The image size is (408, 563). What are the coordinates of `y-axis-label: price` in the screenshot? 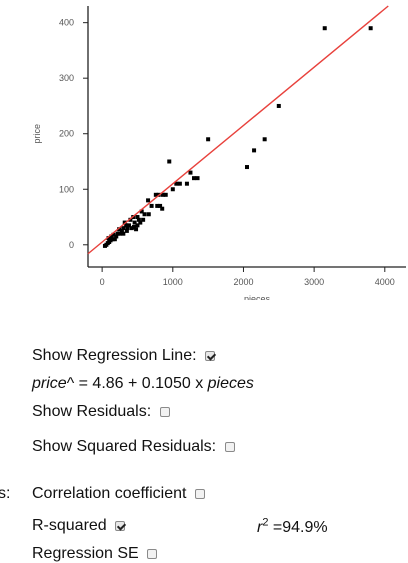 It's located at (37, 134).